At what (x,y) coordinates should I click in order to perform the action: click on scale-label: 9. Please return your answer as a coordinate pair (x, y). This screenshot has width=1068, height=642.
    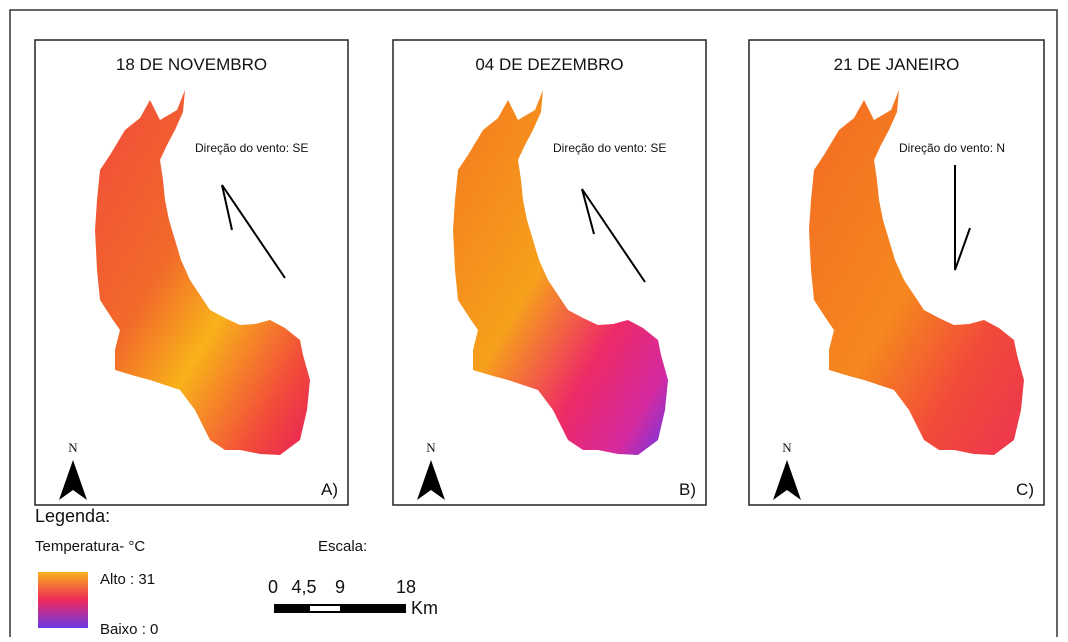
    Looking at the image, I should click on (340, 587).